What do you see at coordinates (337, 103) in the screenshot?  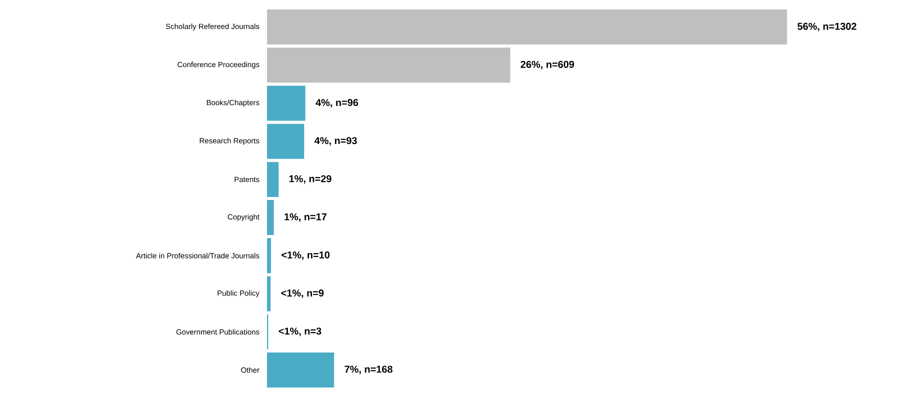 I see `data-label: 4%, n=96` at bounding box center [337, 103].